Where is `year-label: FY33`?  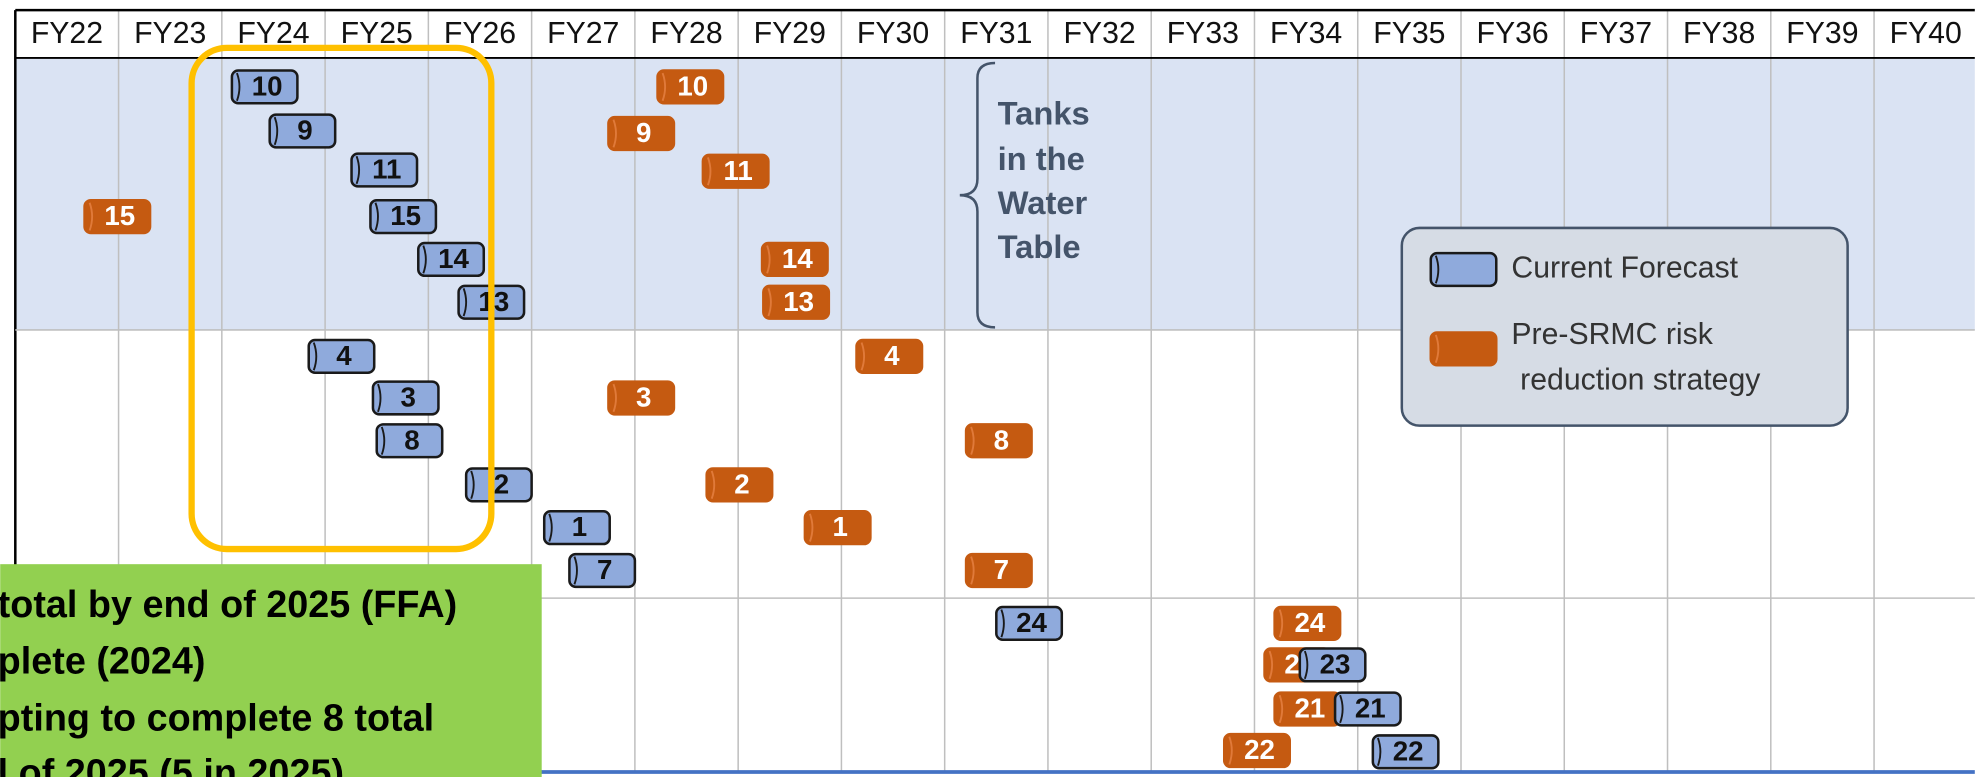 year-label: FY33 is located at coordinates (1203, 33).